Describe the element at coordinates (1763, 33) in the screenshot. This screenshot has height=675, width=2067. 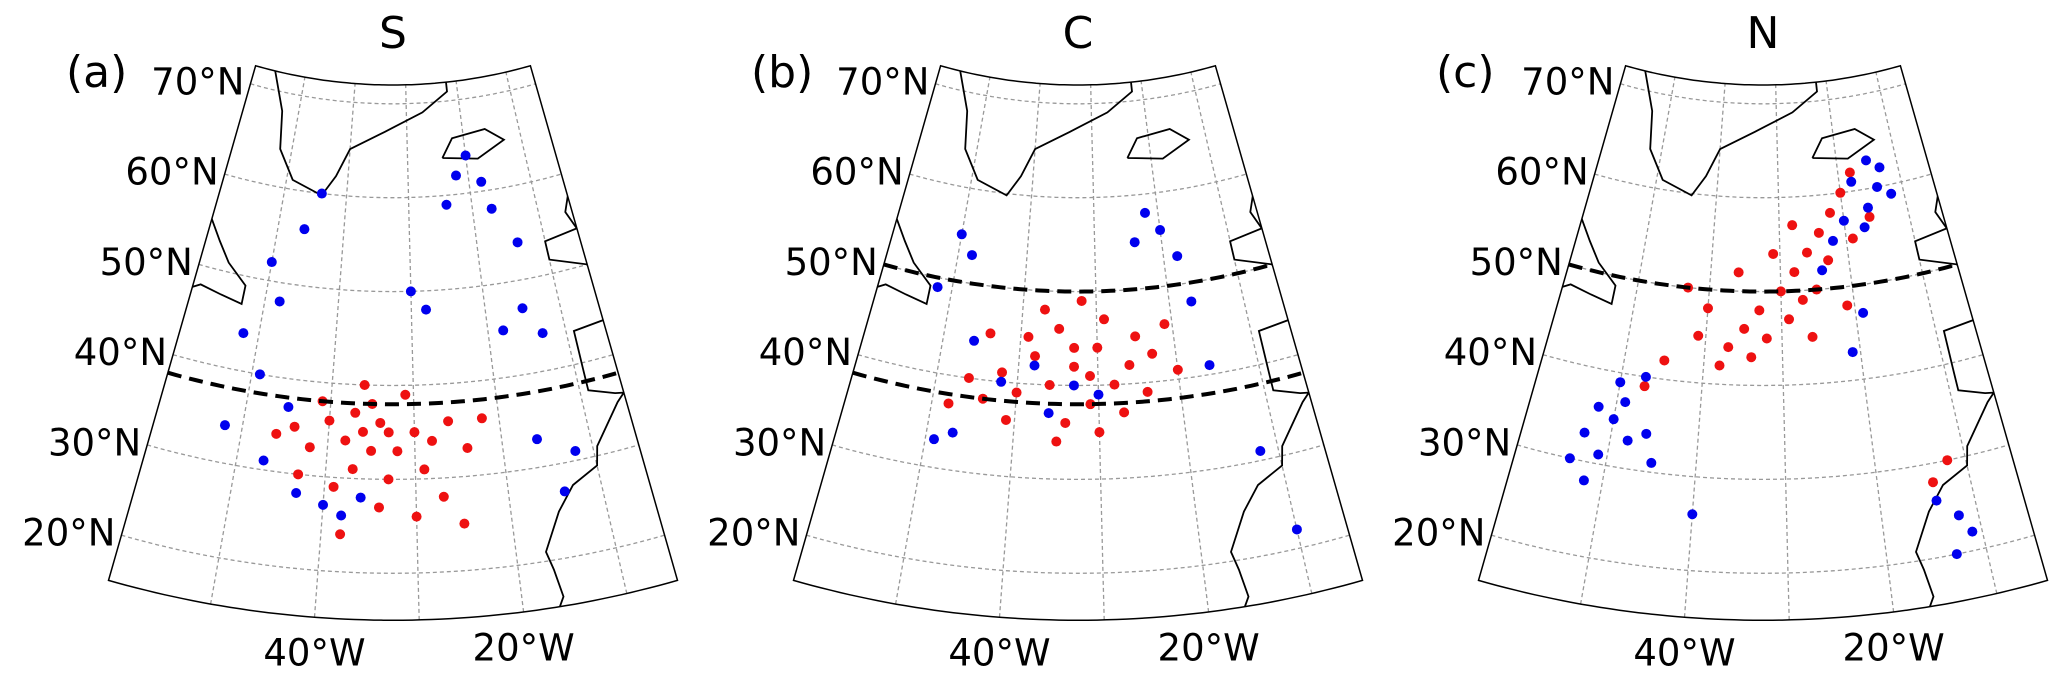
I see `panel-title: N` at that location.